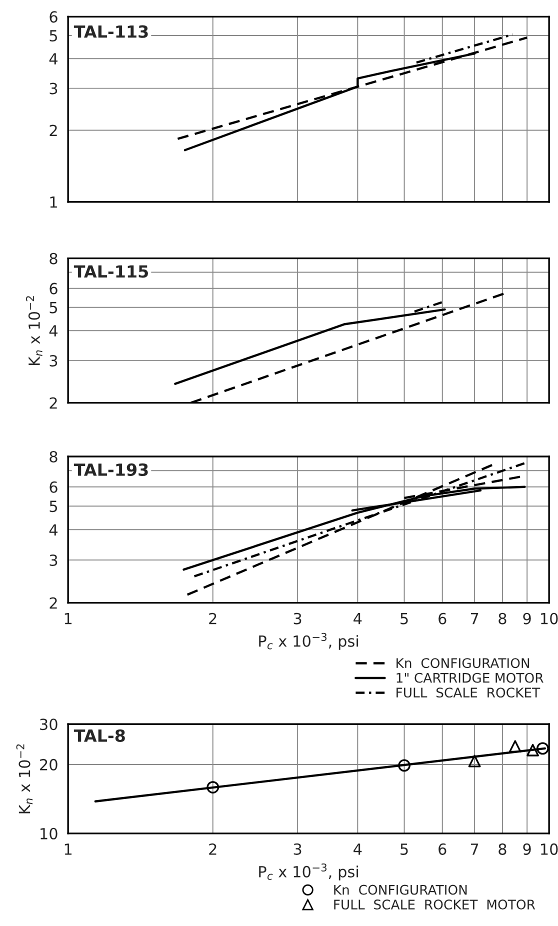 The width and height of the screenshot is (558, 926). Describe the element at coordinates (99, 735) in the screenshot. I see `chart-title: TAL-8` at that location.